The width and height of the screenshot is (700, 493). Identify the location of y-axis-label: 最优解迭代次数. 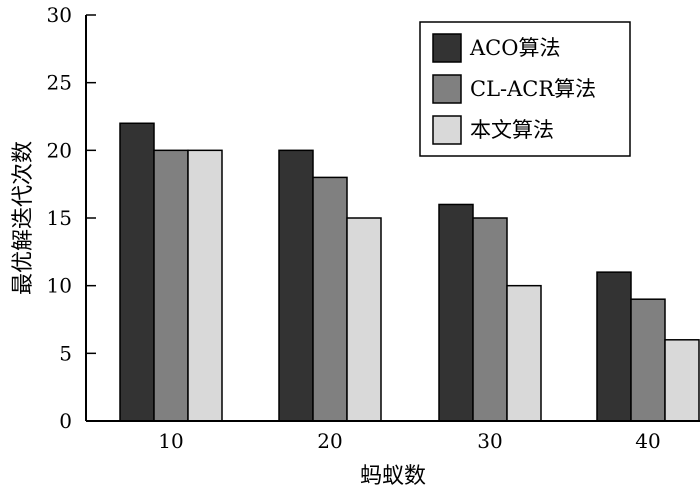
(23, 218).